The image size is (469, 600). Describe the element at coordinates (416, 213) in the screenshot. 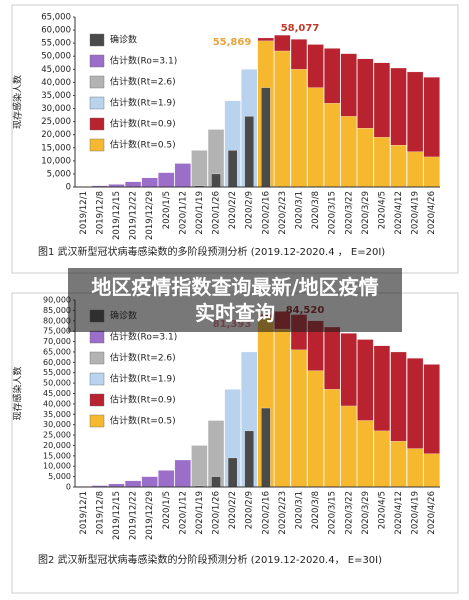

I see `x-tick-label: 2020/4/19` at that location.